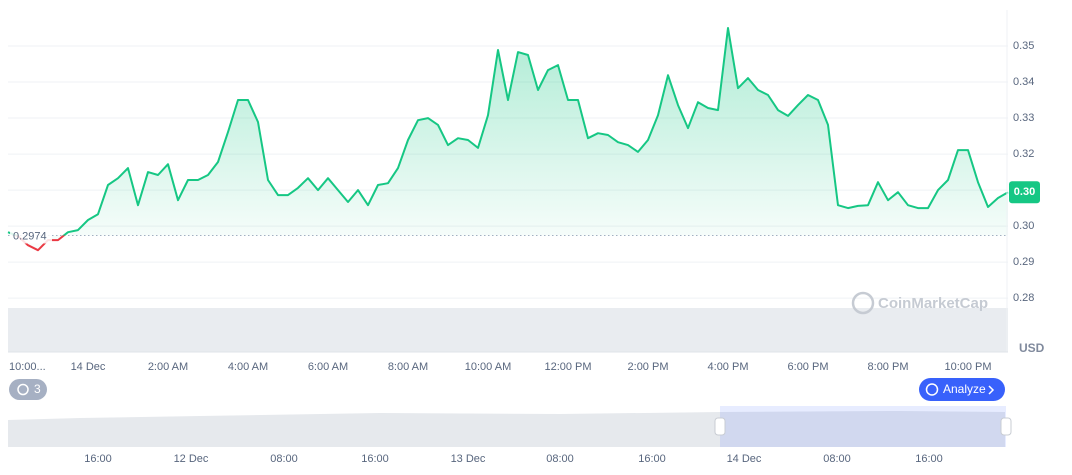 This screenshot has height=475, width=1072. Describe the element at coordinates (932, 389) in the screenshot. I see `analyze-icon` at that location.